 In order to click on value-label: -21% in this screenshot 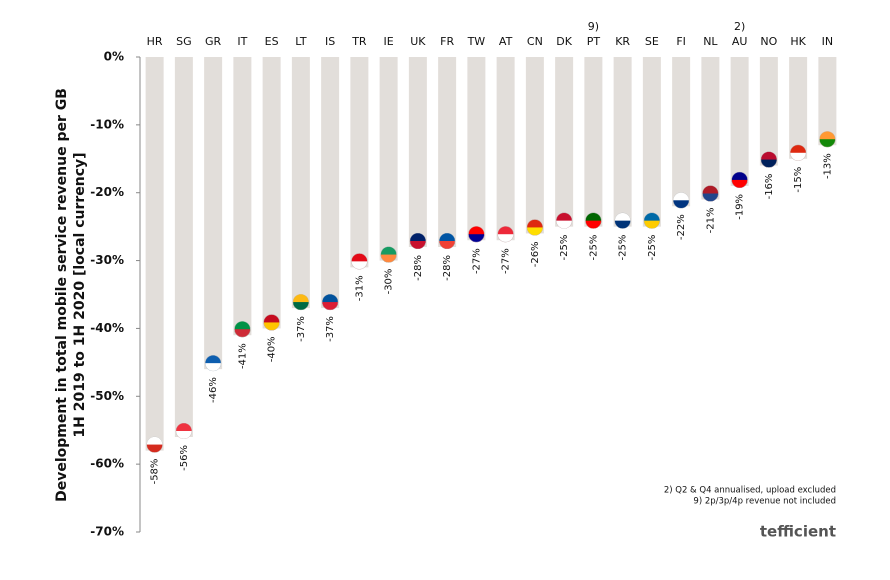, I will do `click(710, 221)`.